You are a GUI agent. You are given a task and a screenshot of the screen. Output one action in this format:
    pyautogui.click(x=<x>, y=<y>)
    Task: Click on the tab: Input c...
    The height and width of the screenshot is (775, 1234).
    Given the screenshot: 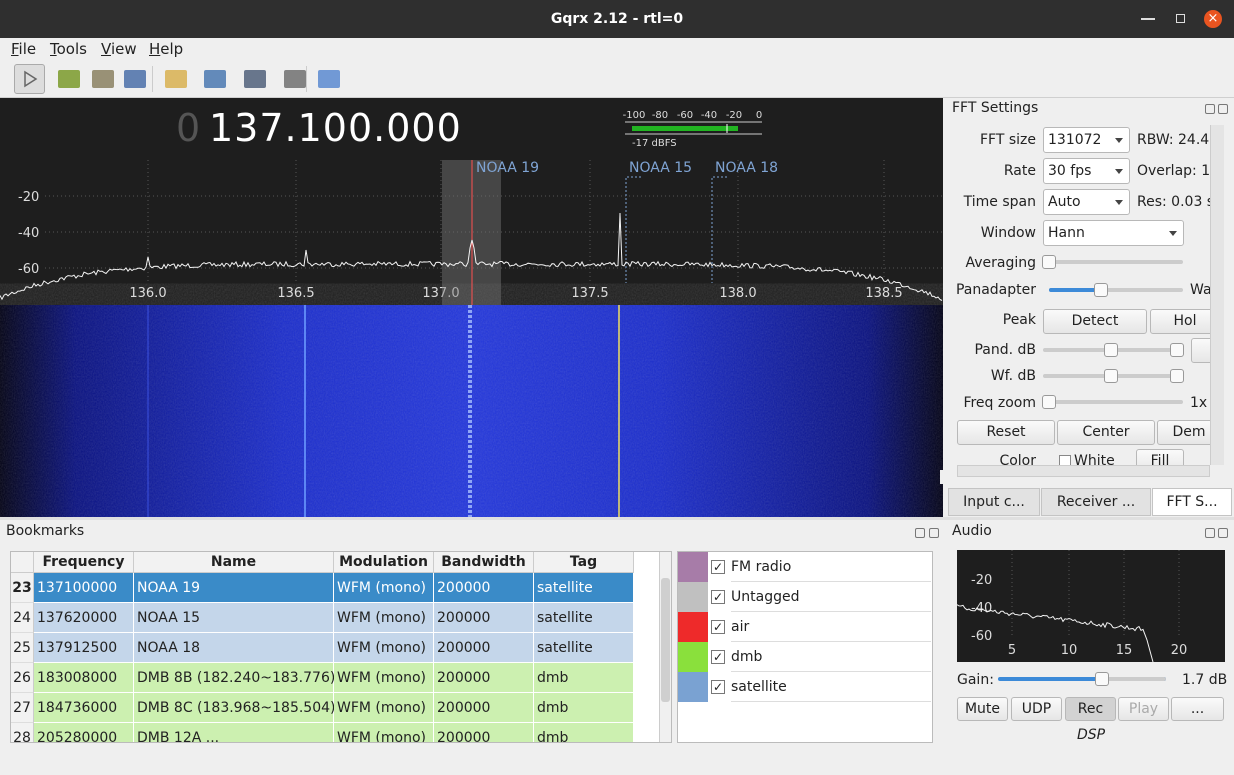 What is the action you would take?
    pyautogui.click(x=994, y=502)
    